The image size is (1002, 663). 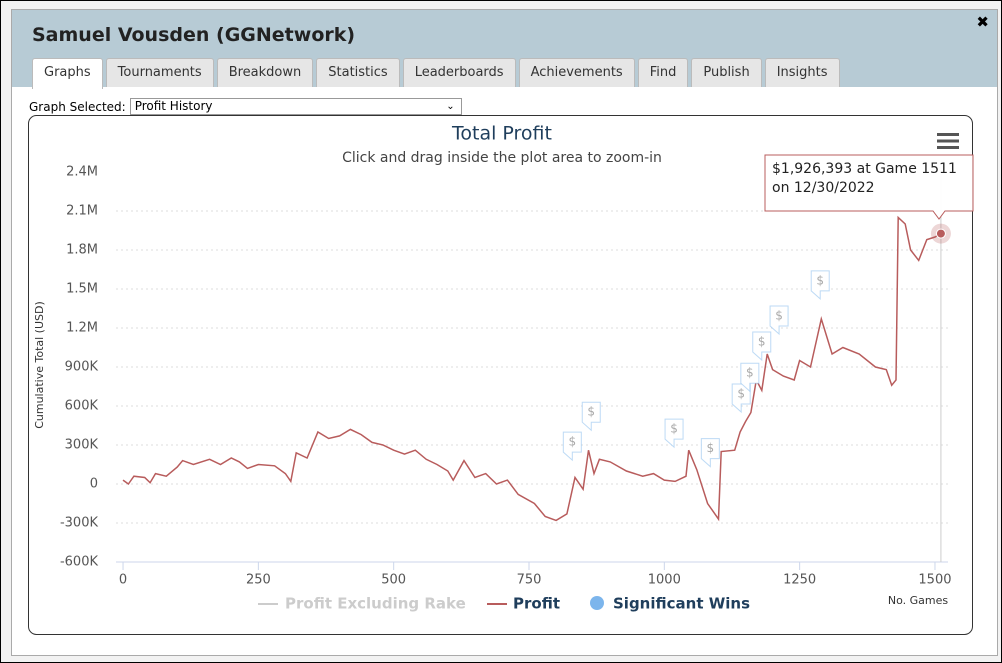 I want to click on close-button: ✖, so click(x=982, y=22).